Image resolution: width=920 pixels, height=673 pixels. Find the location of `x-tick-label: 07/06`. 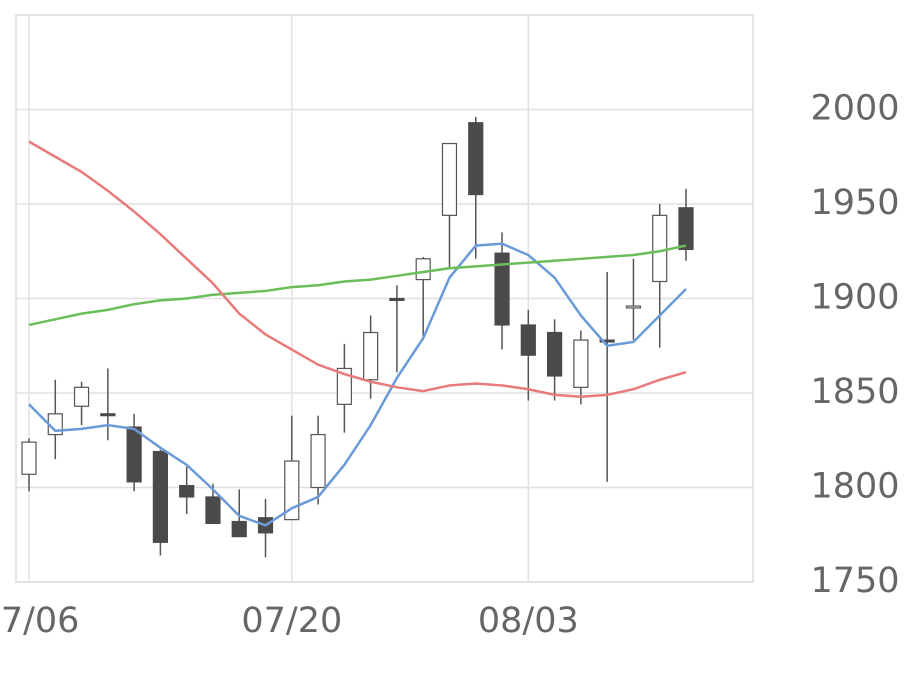

x-tick-label: 07/06 is located at coordinates (39, 621).